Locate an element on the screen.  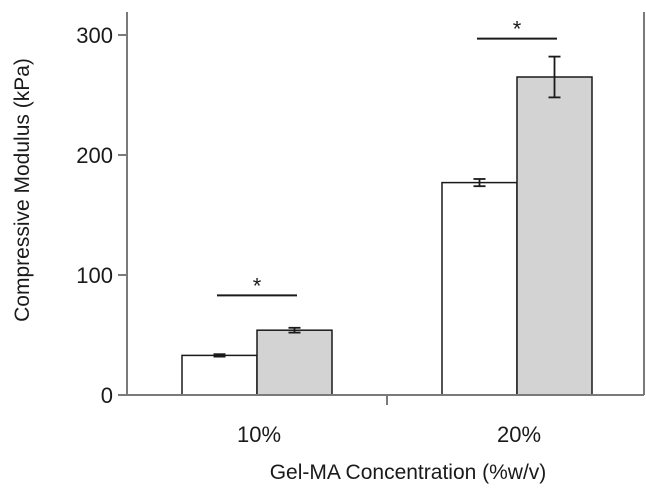
y-tick-label: 100 is located at coordinates (94, 275).